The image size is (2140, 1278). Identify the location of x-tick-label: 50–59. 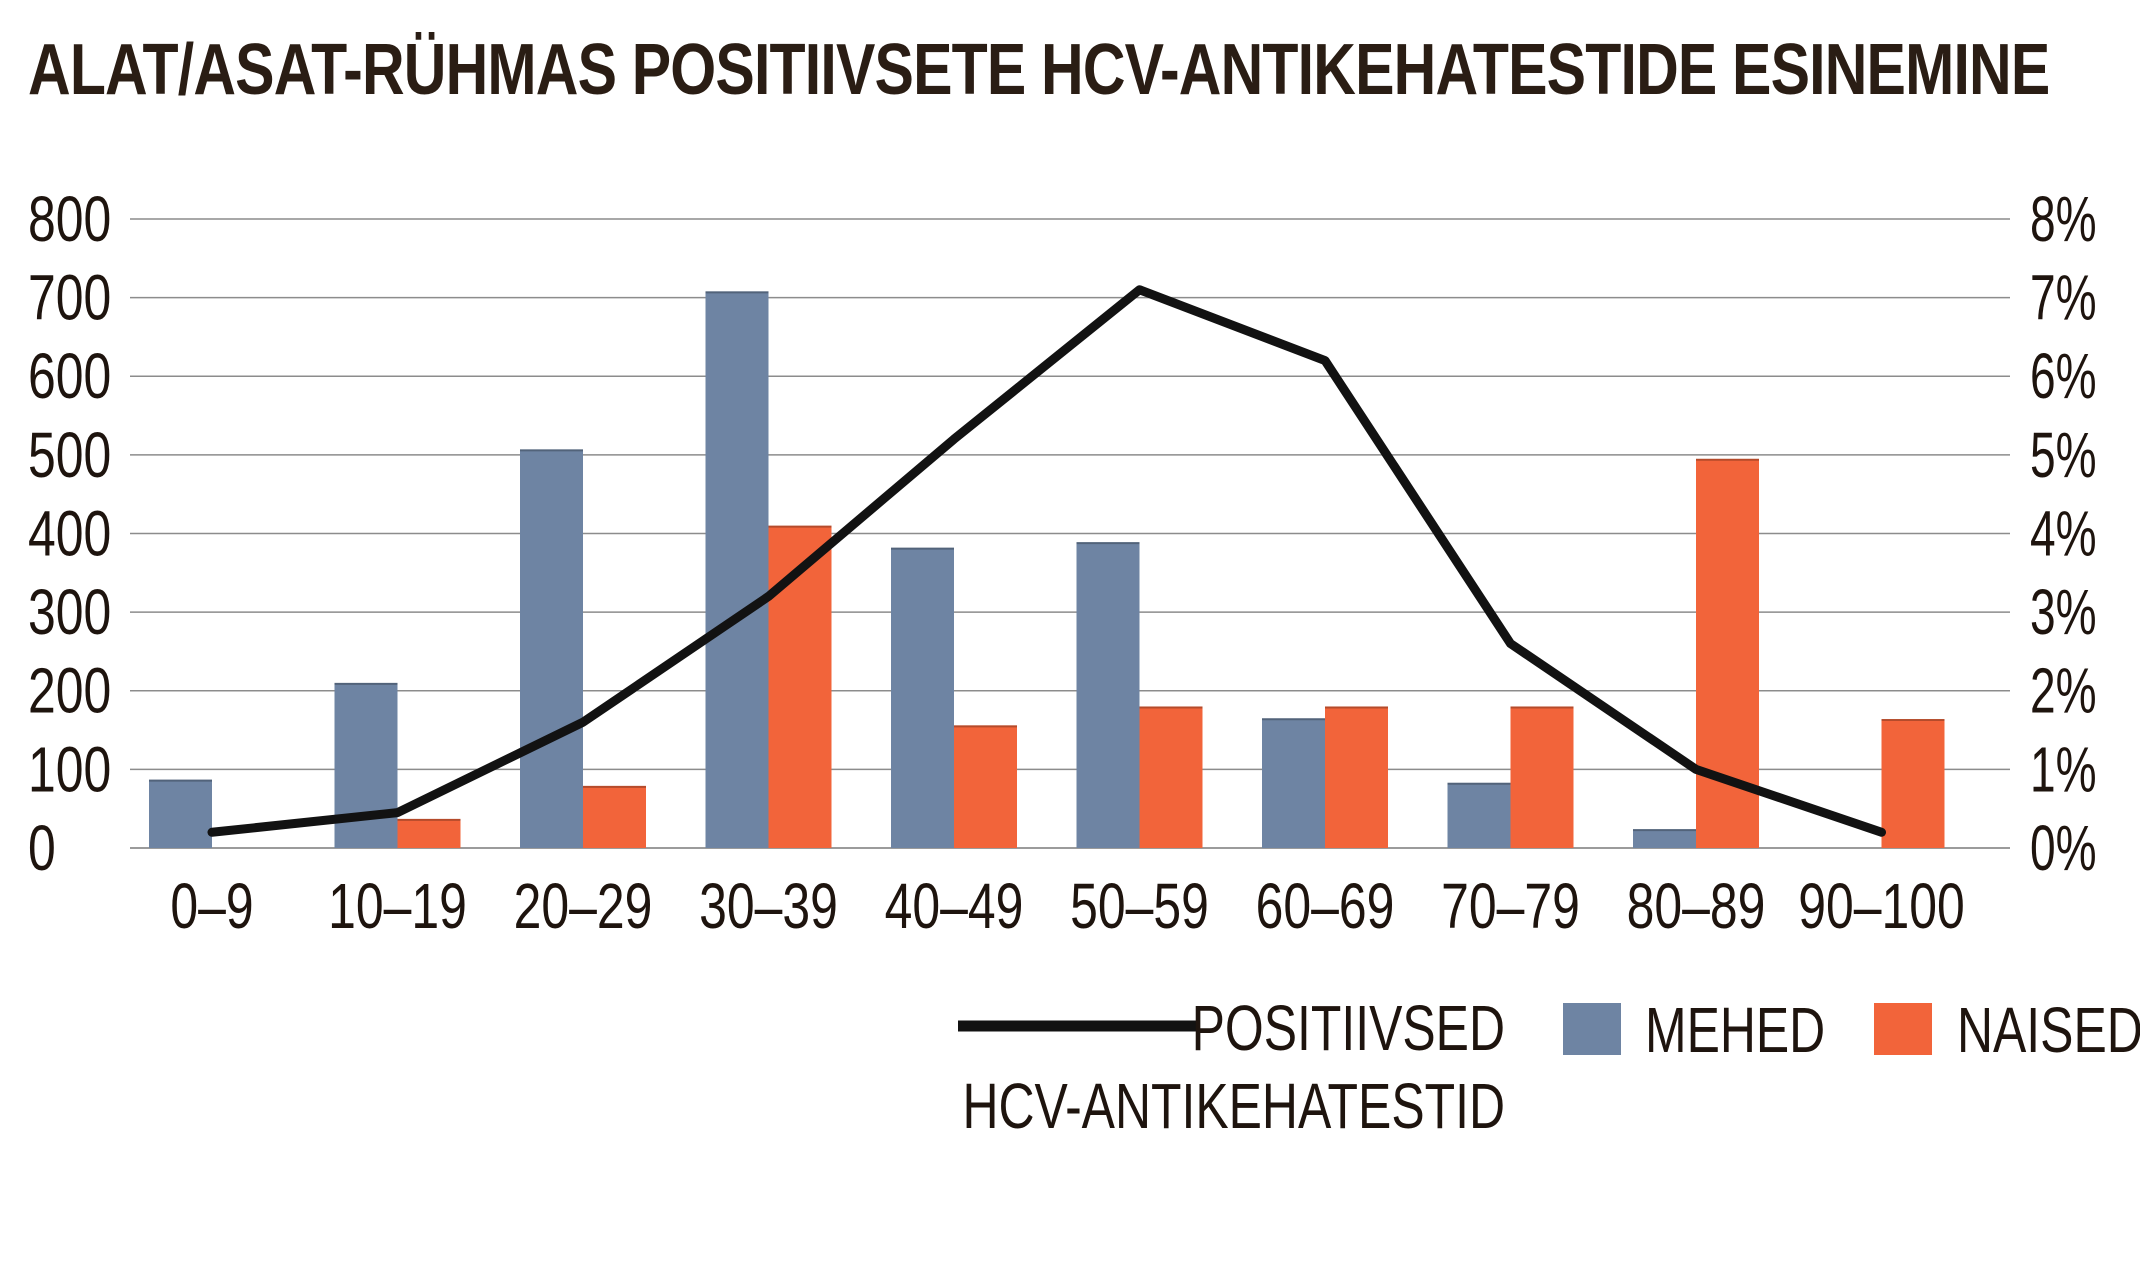
(1139, 906).